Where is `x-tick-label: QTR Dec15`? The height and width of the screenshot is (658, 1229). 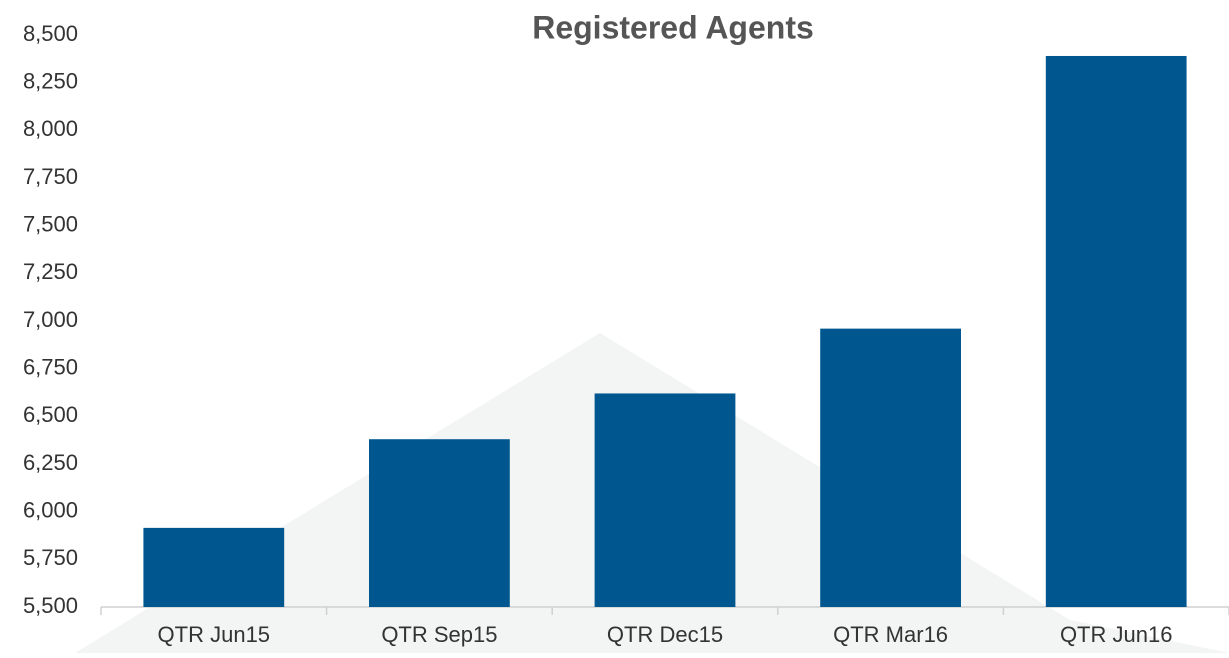
x-tick-label: QTR Dec15 is located at coordinates (665, 634).